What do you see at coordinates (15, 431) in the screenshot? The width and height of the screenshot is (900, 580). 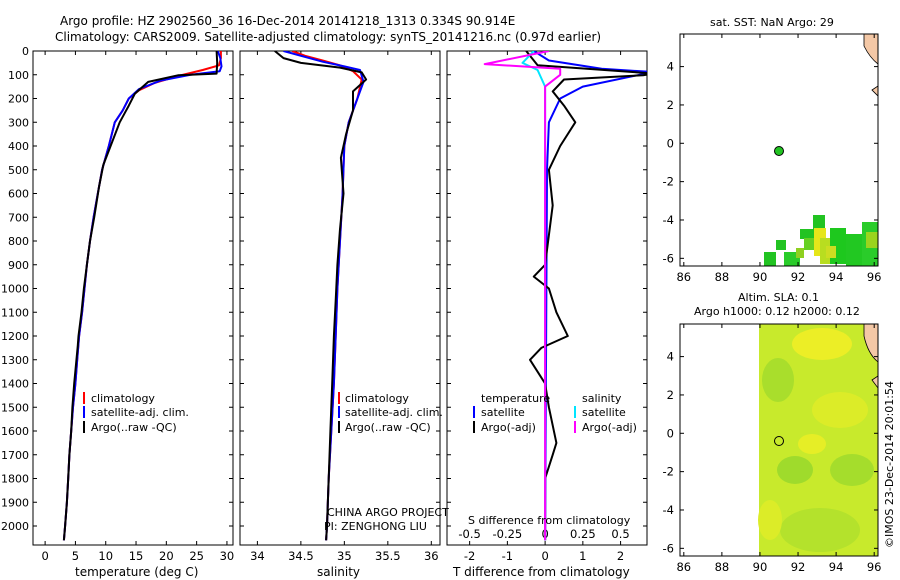 I see `y-tick-label: 1600` at bounding box center [15, 431].